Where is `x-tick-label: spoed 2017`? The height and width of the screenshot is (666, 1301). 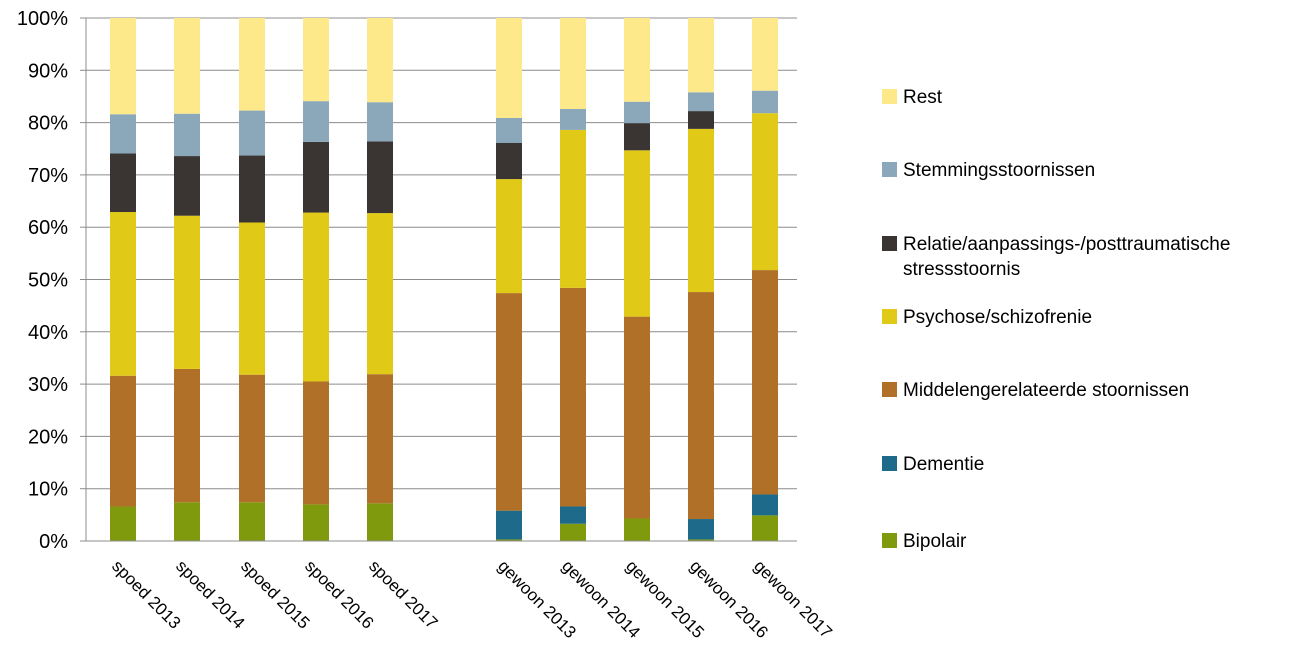 x-tick-label: spoed 2017 is located at coordinates (403, 594).